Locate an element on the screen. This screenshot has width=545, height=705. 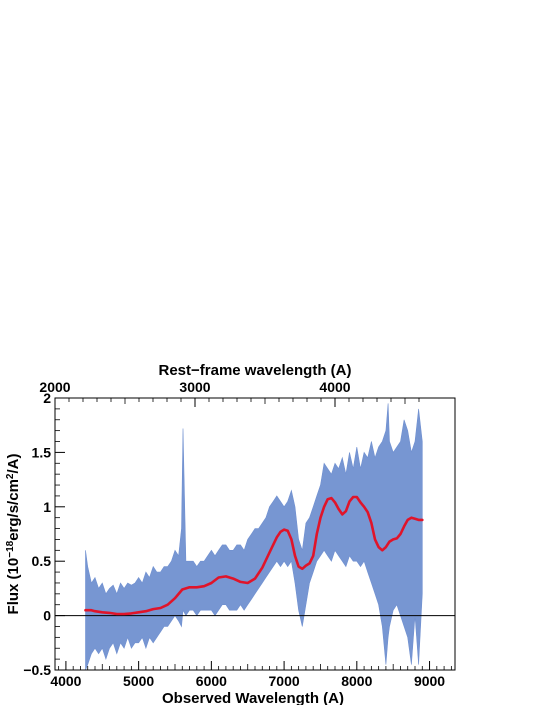
x2-tick-label: 4000 is located at coordinates (334, 387).